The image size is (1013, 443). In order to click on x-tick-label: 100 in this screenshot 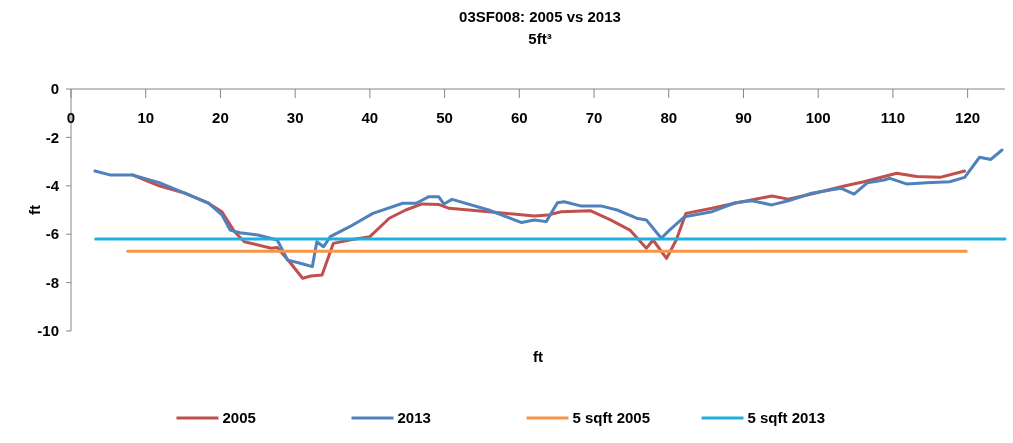, I will do `click(818, 117)`.